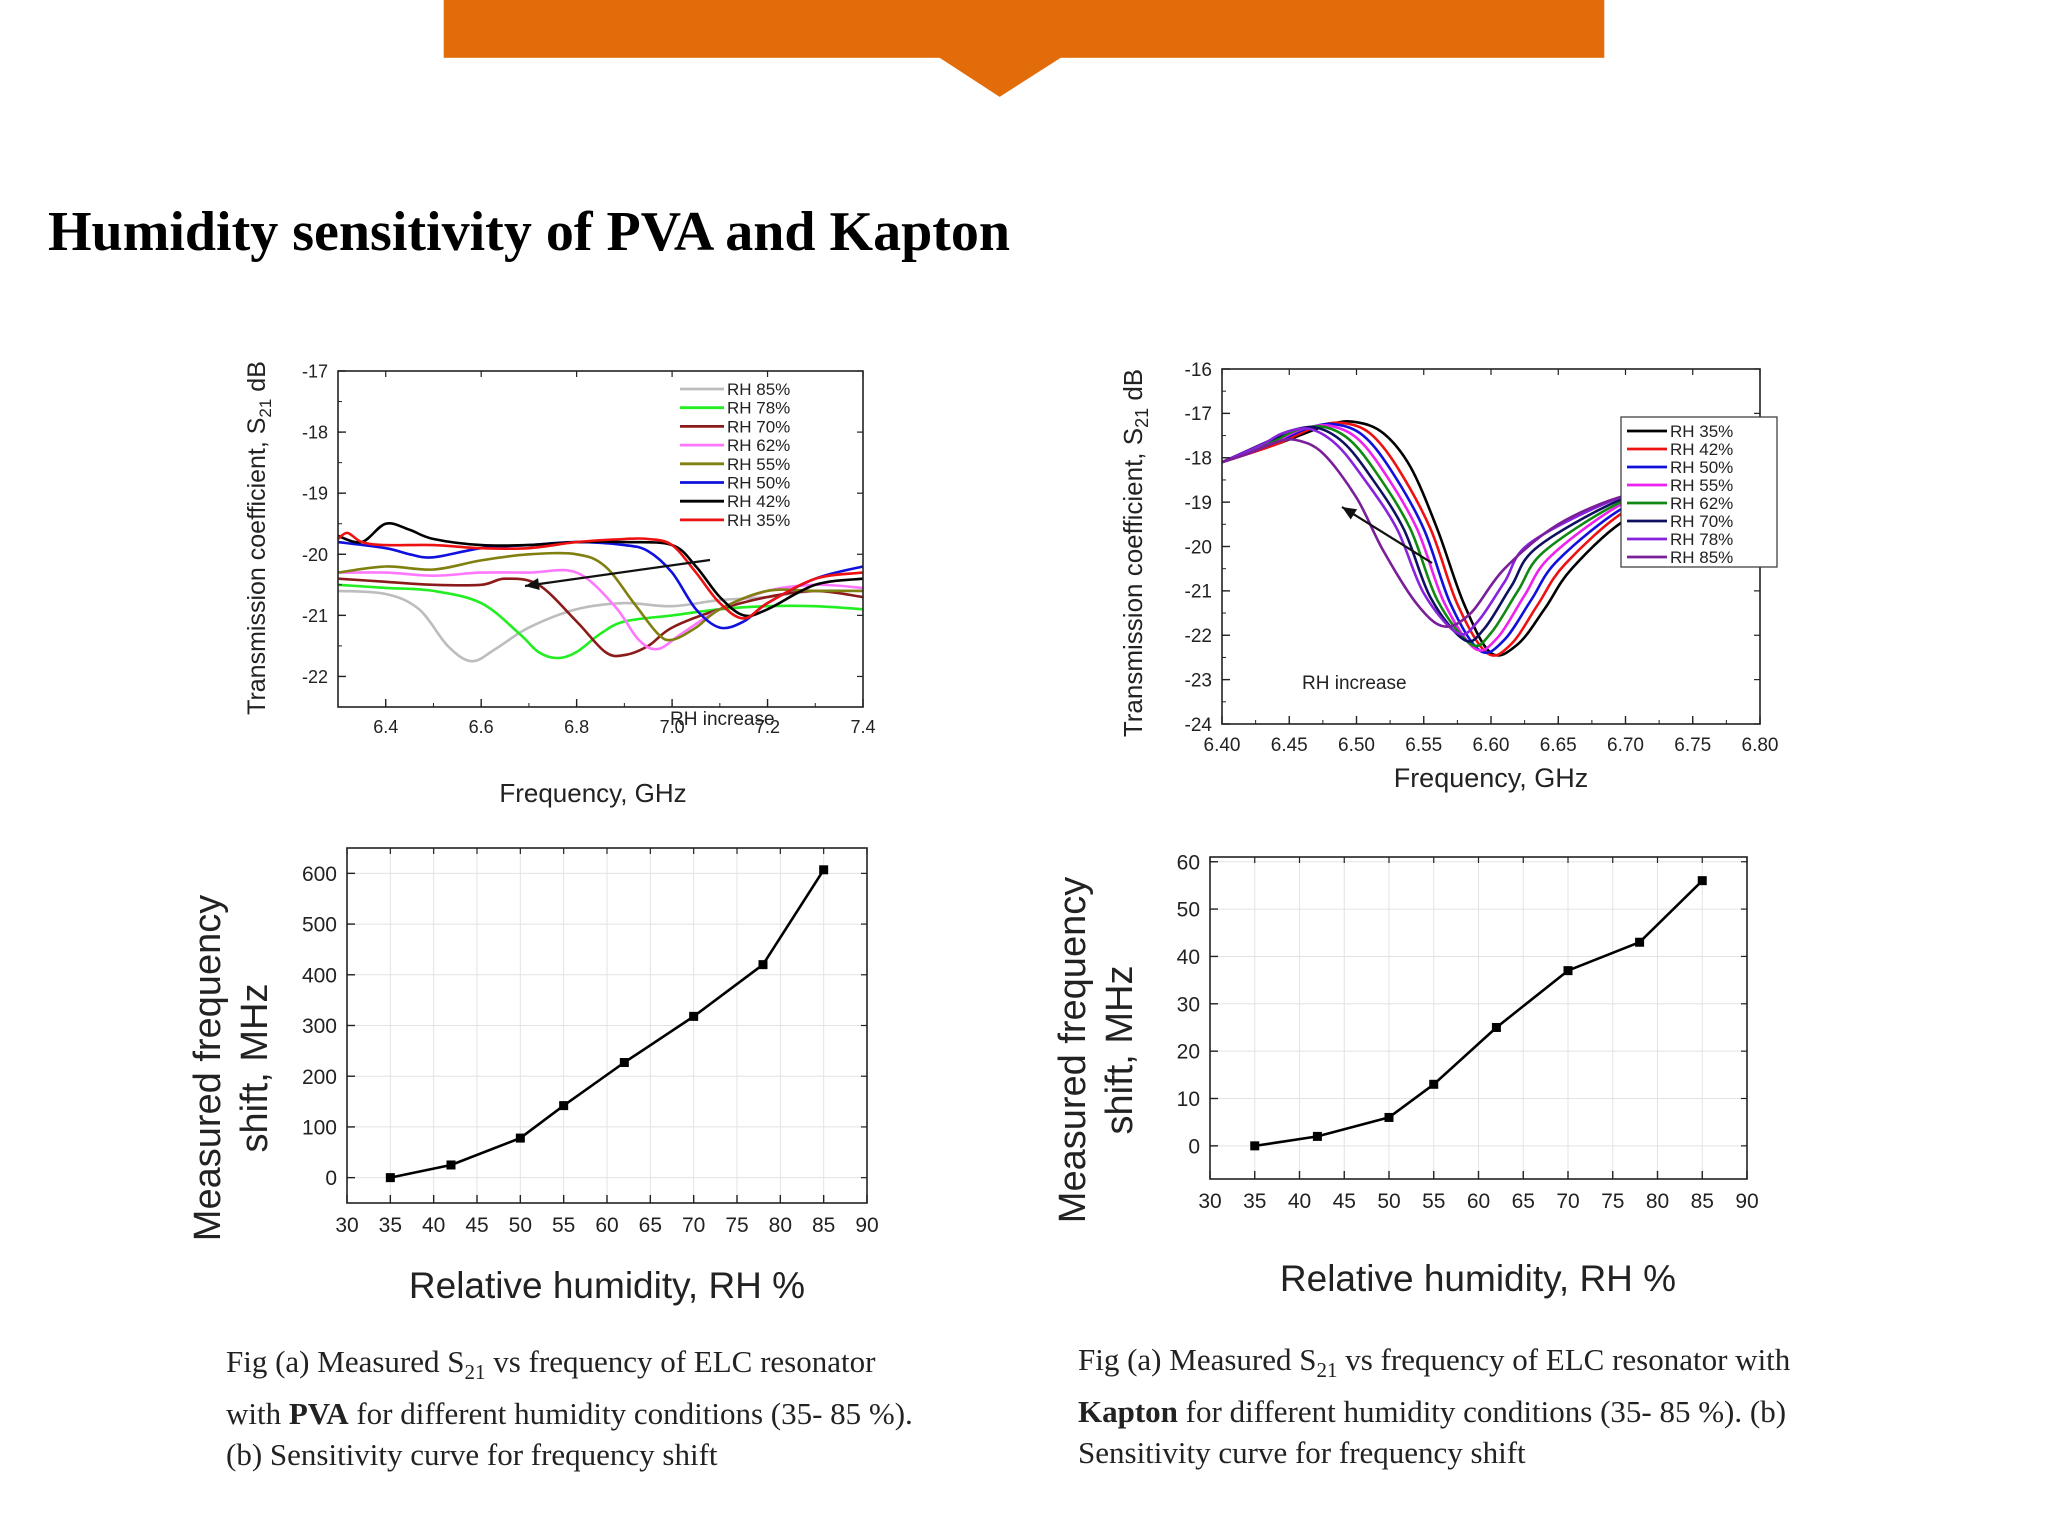 This screenshot has width=2048, height=1536. What do you see at coordinates (600, 621) in the screenshot?
I see `series-line-rh-78-` at bounding box center [600, 621].